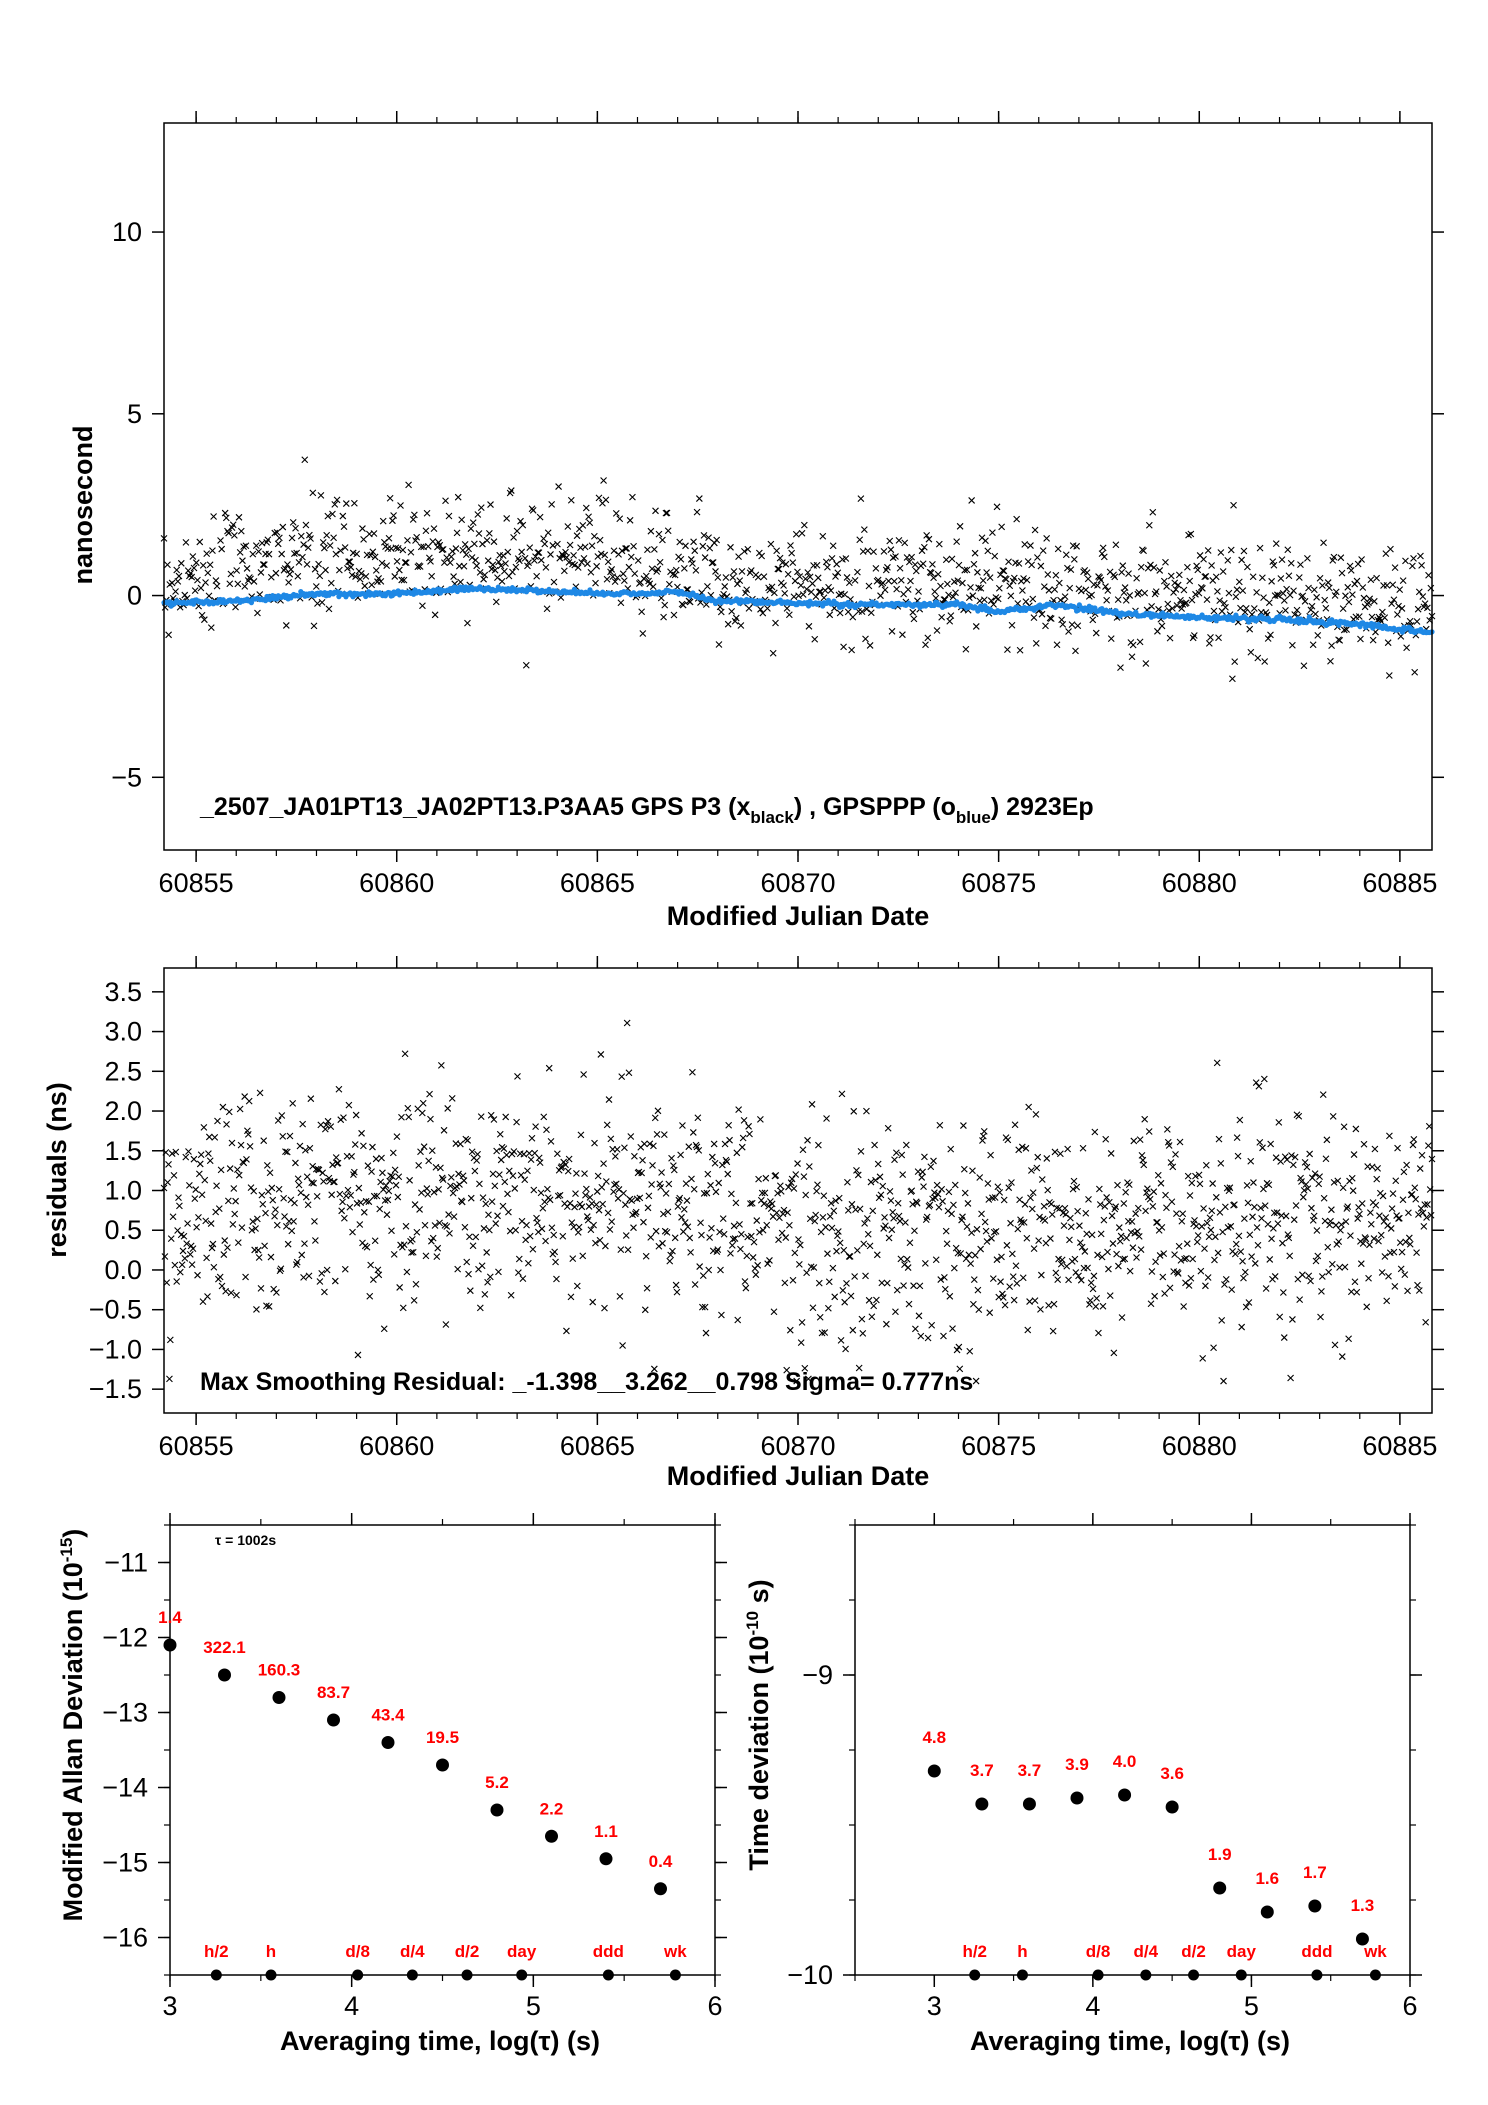 The width and height of the screenshot is (1488, 2105). I want to click on mdev-ylabel: Modified Allan Deviation (10-15), so click(72, 1725).